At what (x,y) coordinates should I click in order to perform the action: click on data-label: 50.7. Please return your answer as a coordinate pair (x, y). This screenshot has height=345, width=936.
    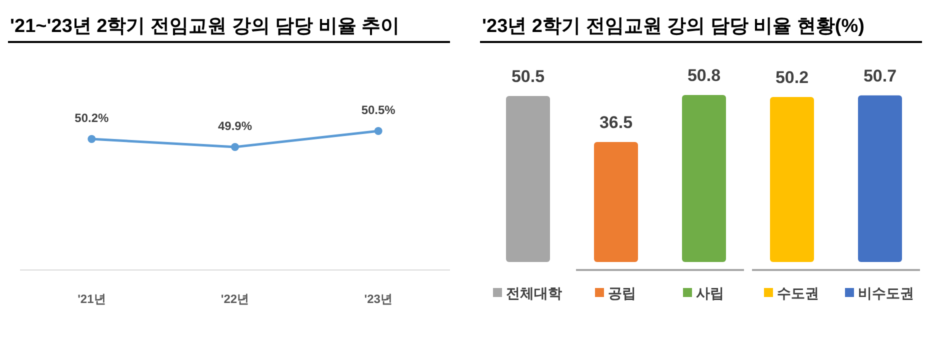
    Looking at the image, I should click on (880, 76).